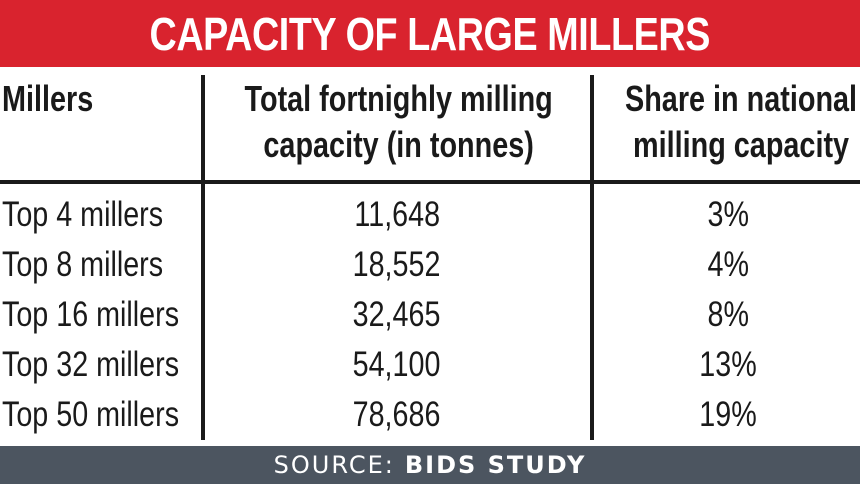 Image resolution: width=860 pixels, height=484 pixels. Describe the element at coordinates (728, 214) in the screenshot. I see `row-share: 3%` at that location.